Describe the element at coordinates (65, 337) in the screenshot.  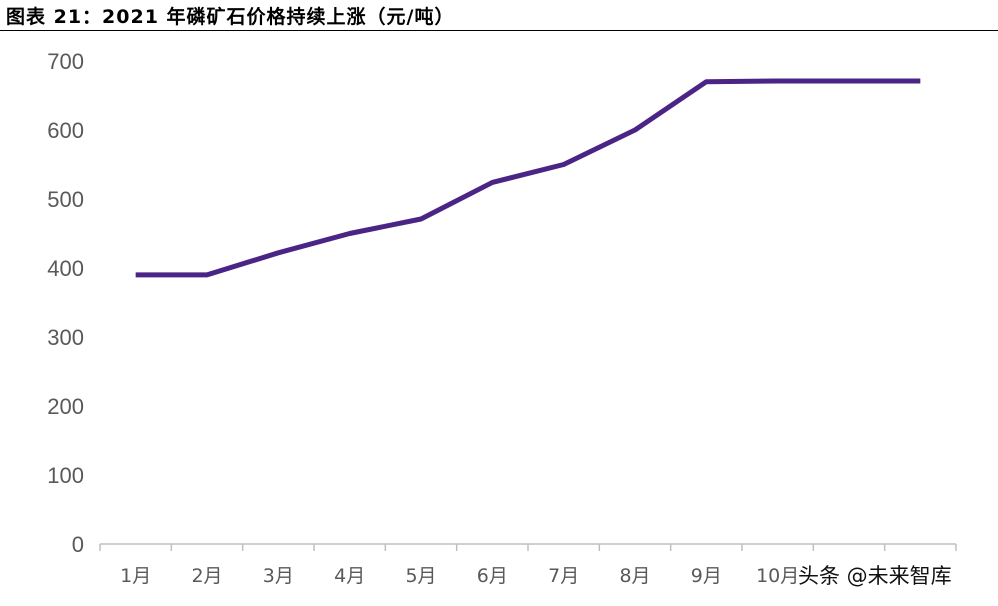
I see `y-tick-label: 300` at that location.